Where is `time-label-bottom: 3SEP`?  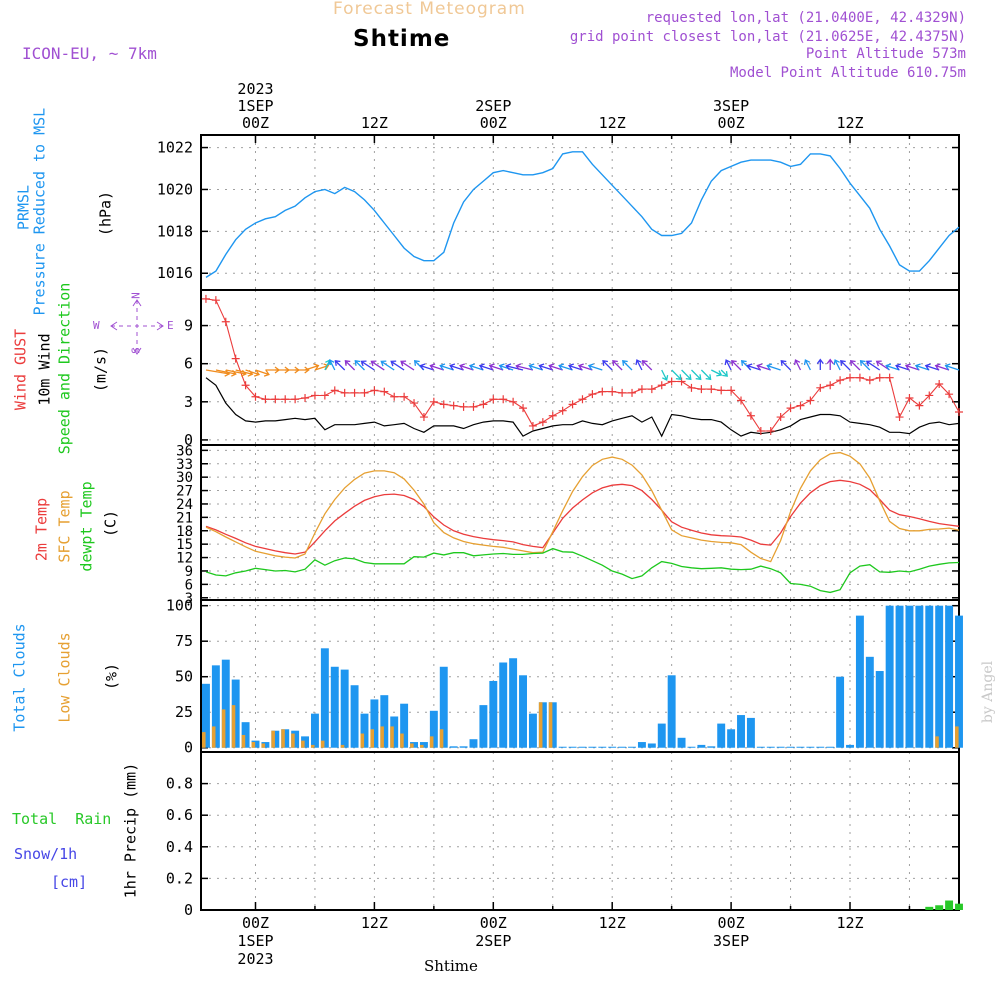 time-label-bottom: 3SEP is located at coordinates (731, 941).